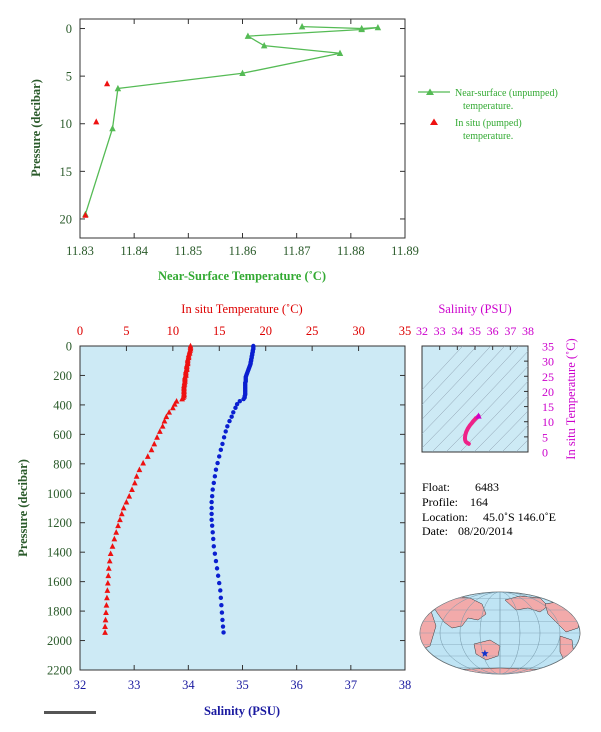 The width and height of the screenshot is (601, 732). Describe the element at coordinates (545, 453) in the screenshot. I see `ts-temperature-tick-label: 0` at that location.